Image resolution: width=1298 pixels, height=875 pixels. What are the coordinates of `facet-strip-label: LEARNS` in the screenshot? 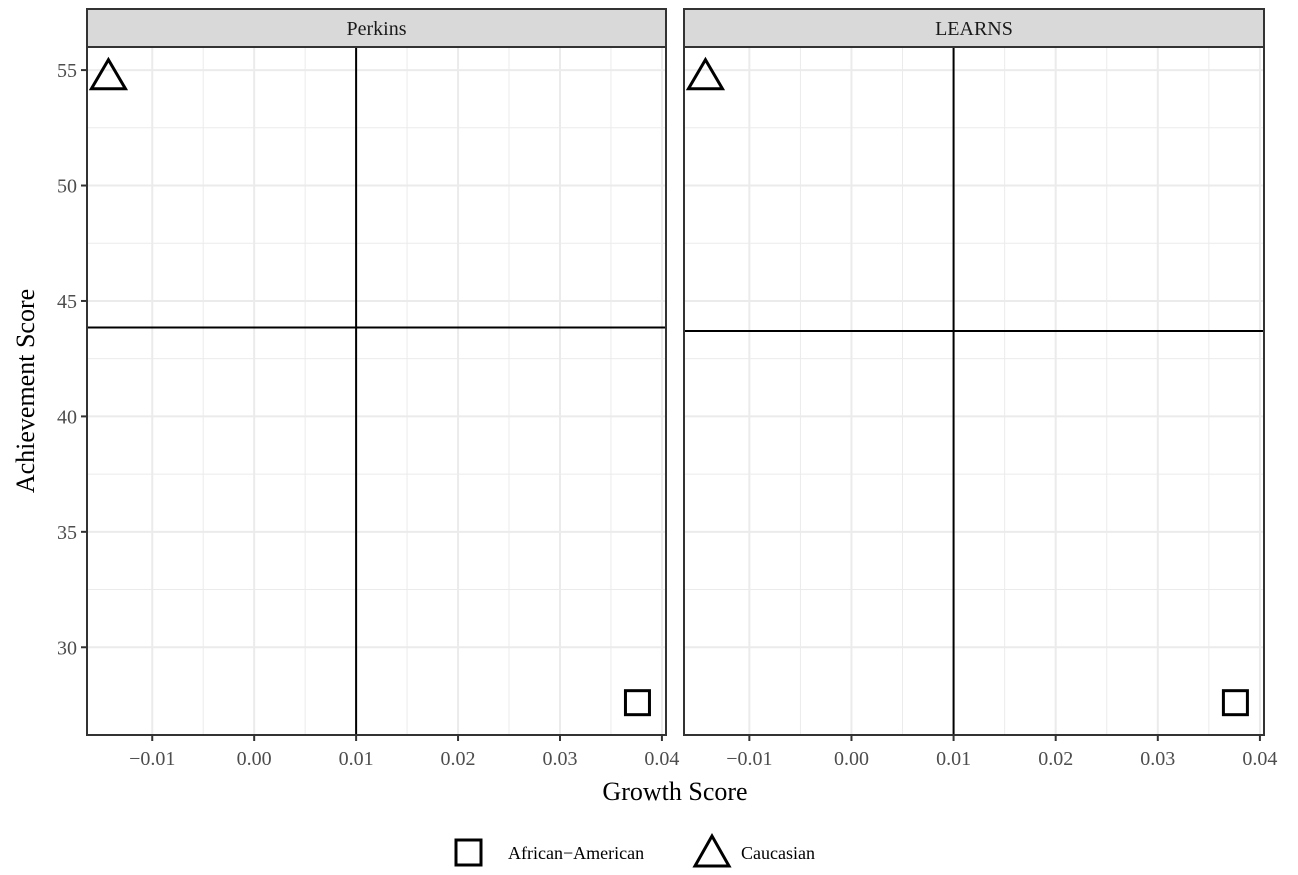 It's located at (974, 29).